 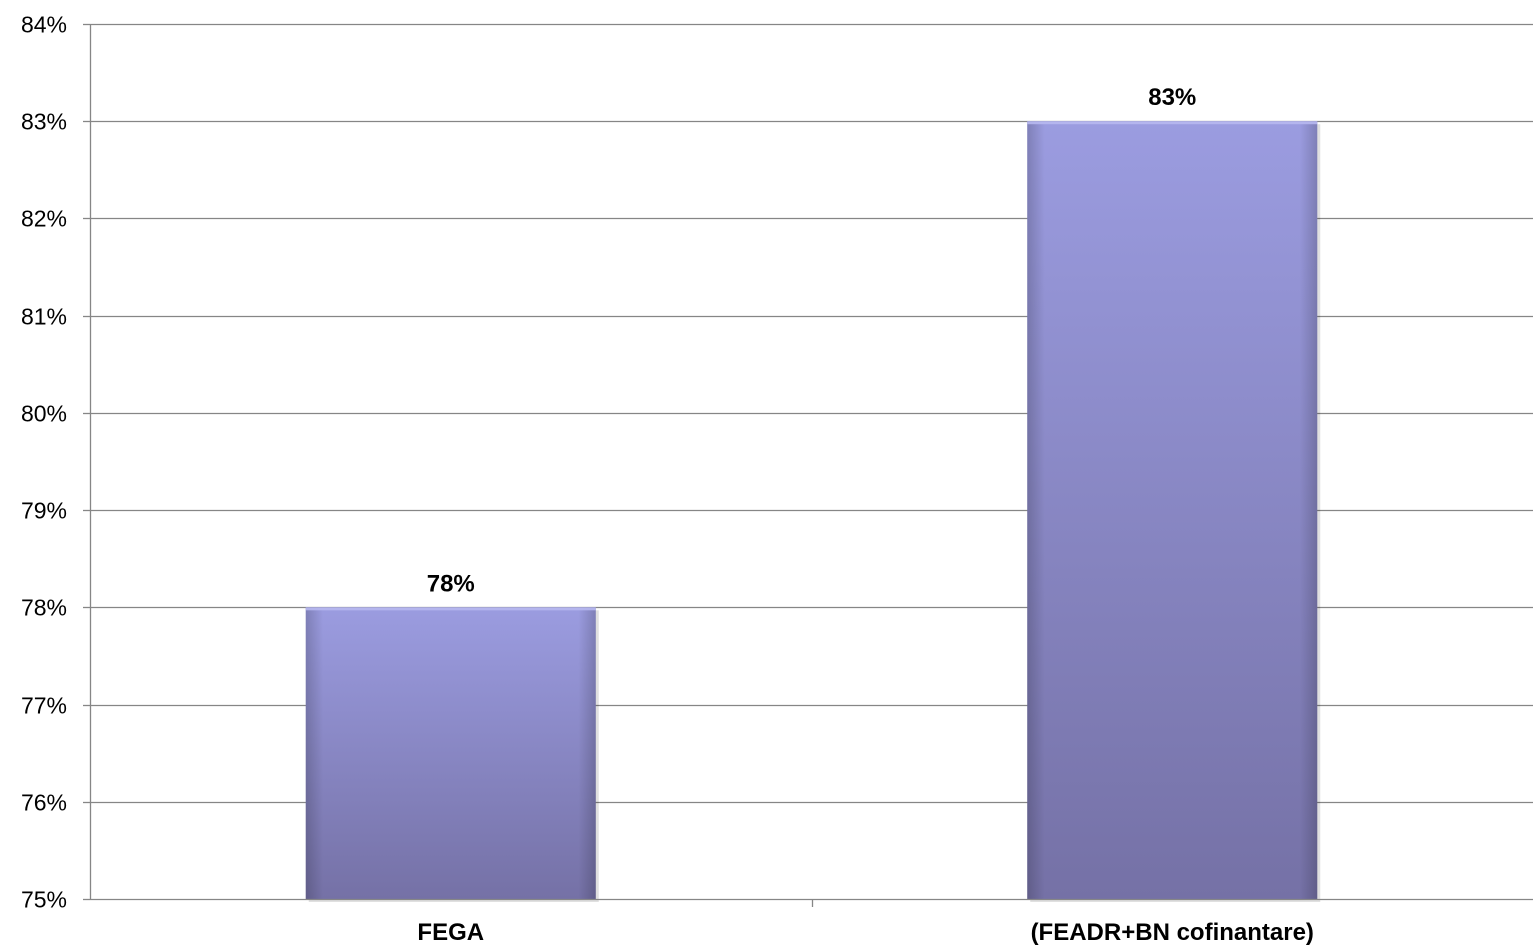 What do you see at coordinates (451, 583) in the screenshot?
I see `data-label: 78%` at bounding box center [451, 583].